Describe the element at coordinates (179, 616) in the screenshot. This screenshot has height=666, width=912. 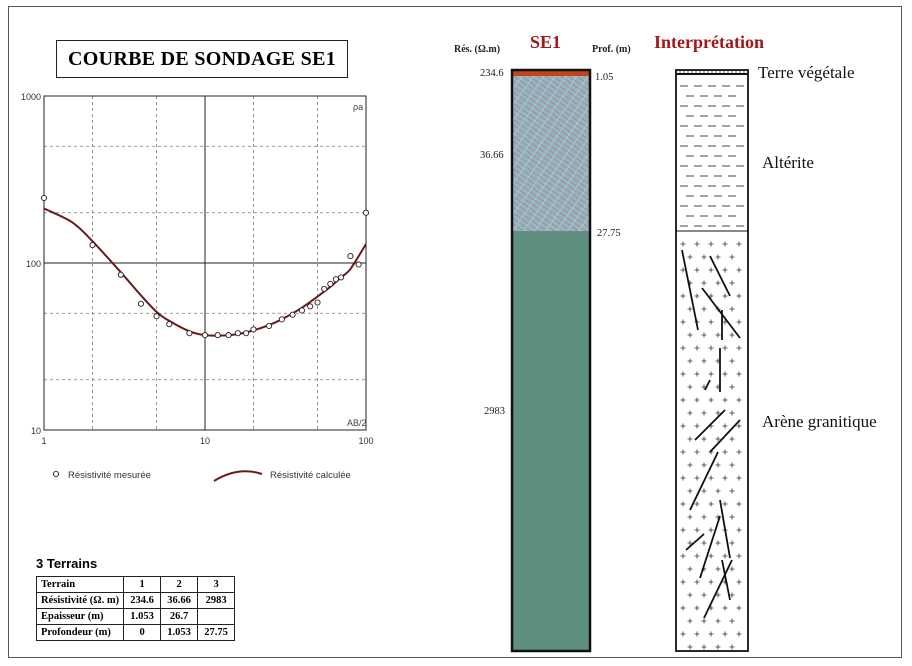
I see `table-cell: 26.7` at that location.